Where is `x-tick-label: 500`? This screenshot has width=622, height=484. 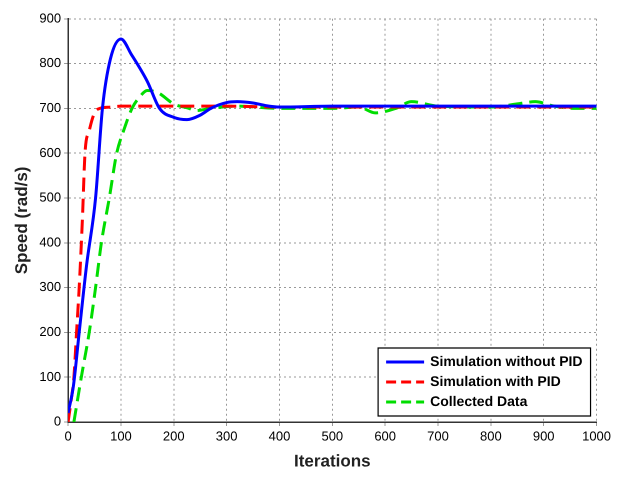 x-tick-label: 500 is located at coordinates (332, 436).